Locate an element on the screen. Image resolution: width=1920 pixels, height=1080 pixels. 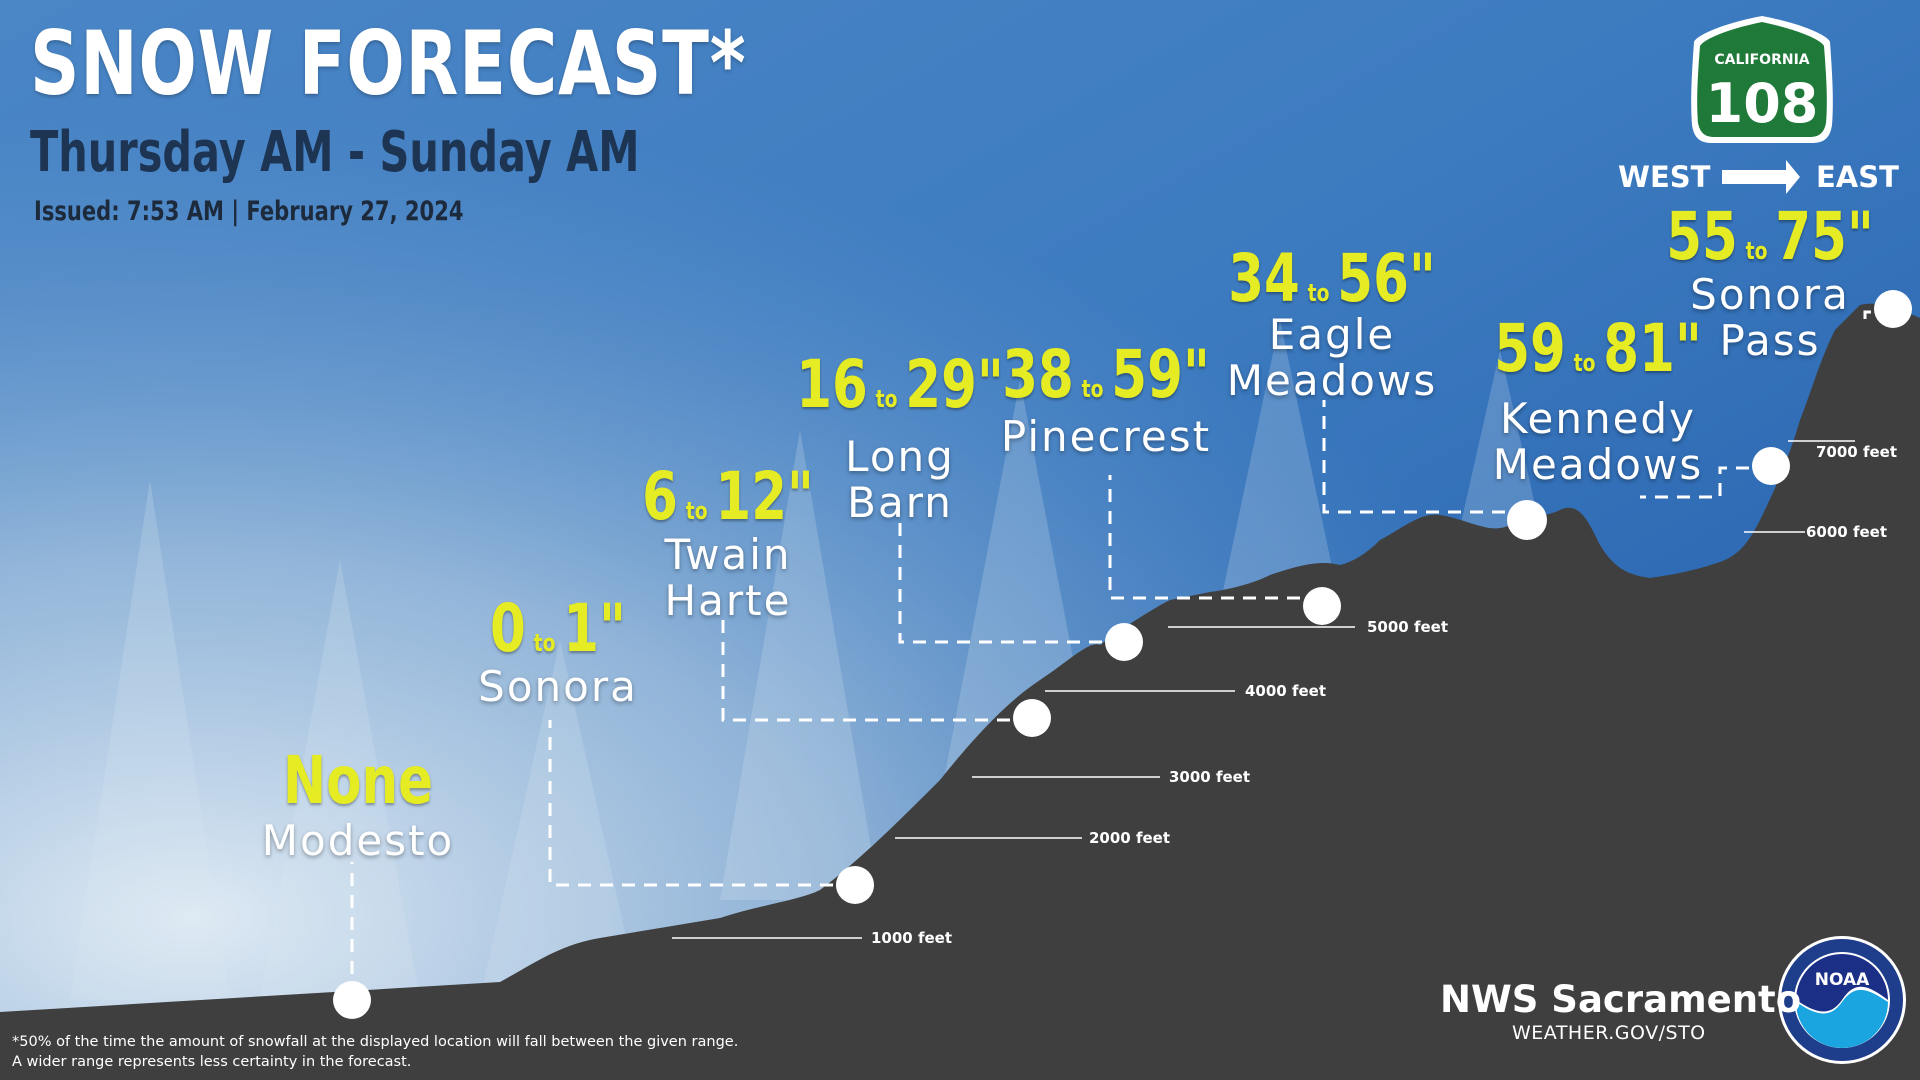
location-name-pinecrest: Pinecrest is located at coordinates (1106, 437).